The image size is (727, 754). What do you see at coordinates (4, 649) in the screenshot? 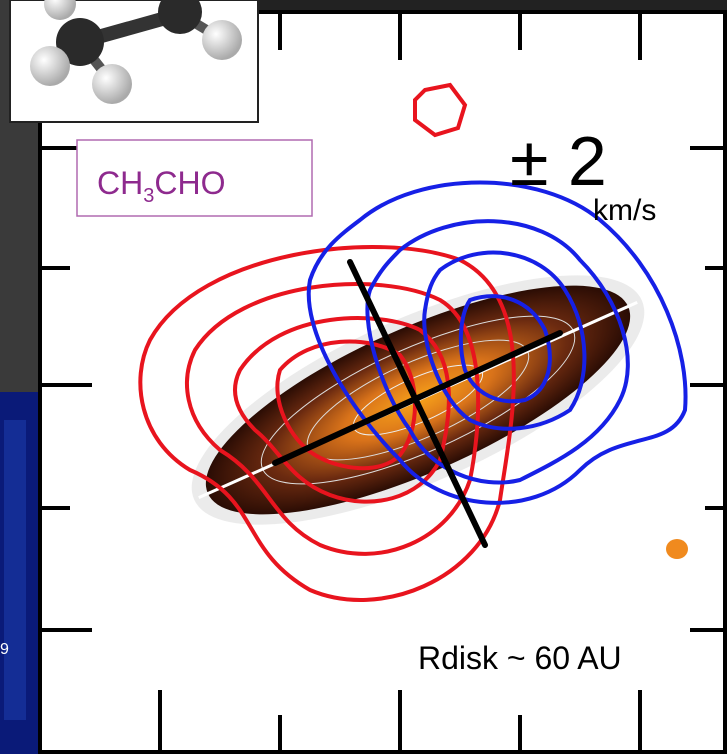
I see `side-label: 9` at bounding box center [4, 649].